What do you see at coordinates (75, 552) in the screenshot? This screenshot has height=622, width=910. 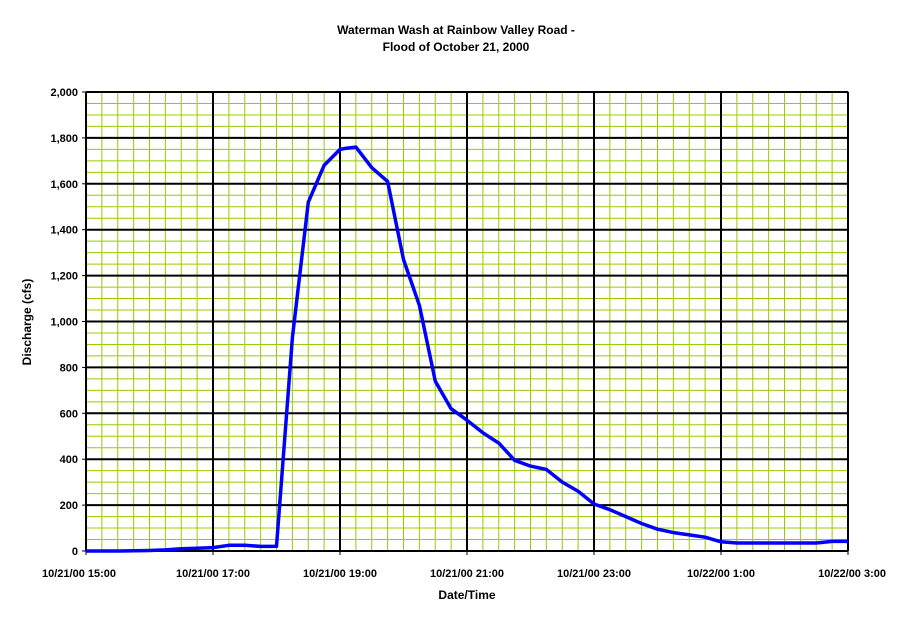 I see `y-tick-label: 0` at bounding box center [75, 552].